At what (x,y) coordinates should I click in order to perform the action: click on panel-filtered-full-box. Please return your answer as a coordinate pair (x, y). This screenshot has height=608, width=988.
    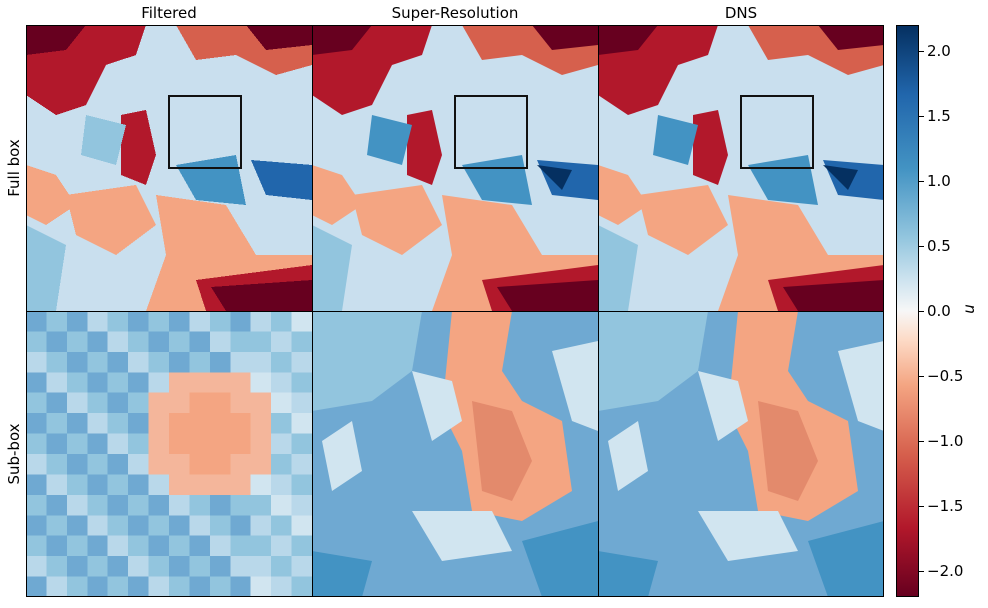
    Looking at the image, I should click on (169, 168).